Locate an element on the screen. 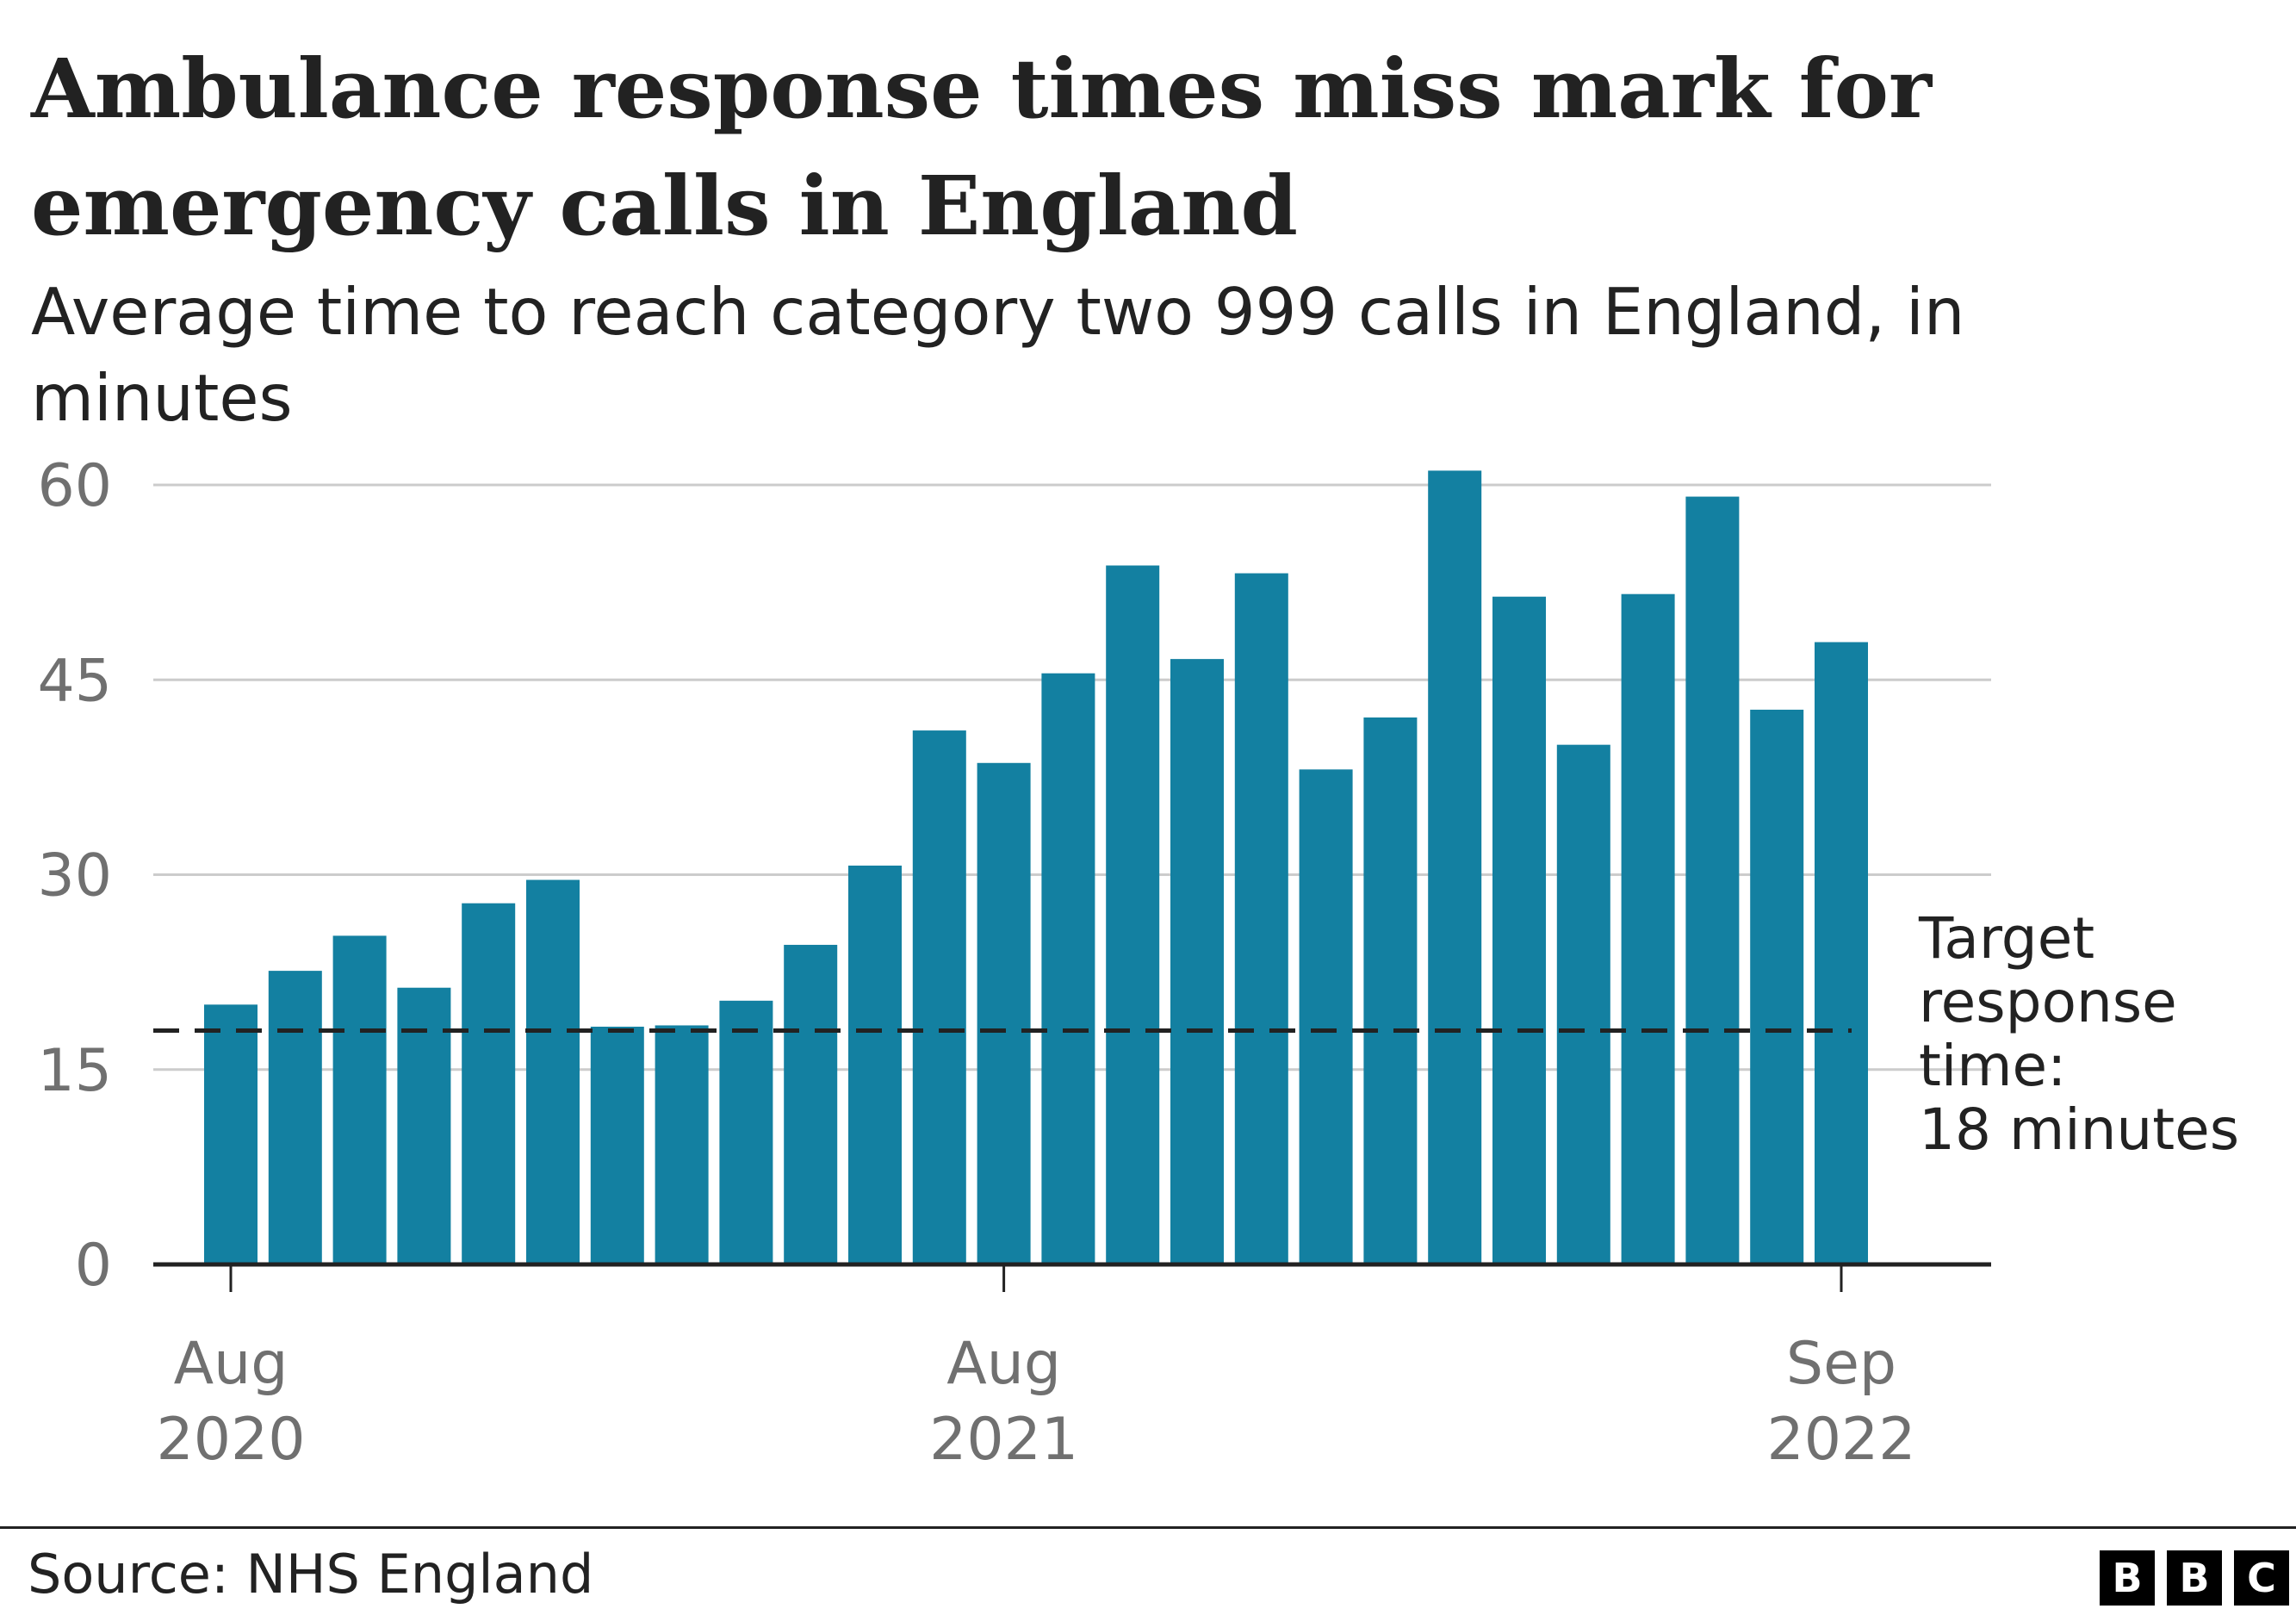 This screenshot has width=2296, height=1615. y-tick-label: 0 is located at coordinates (93, 1266).